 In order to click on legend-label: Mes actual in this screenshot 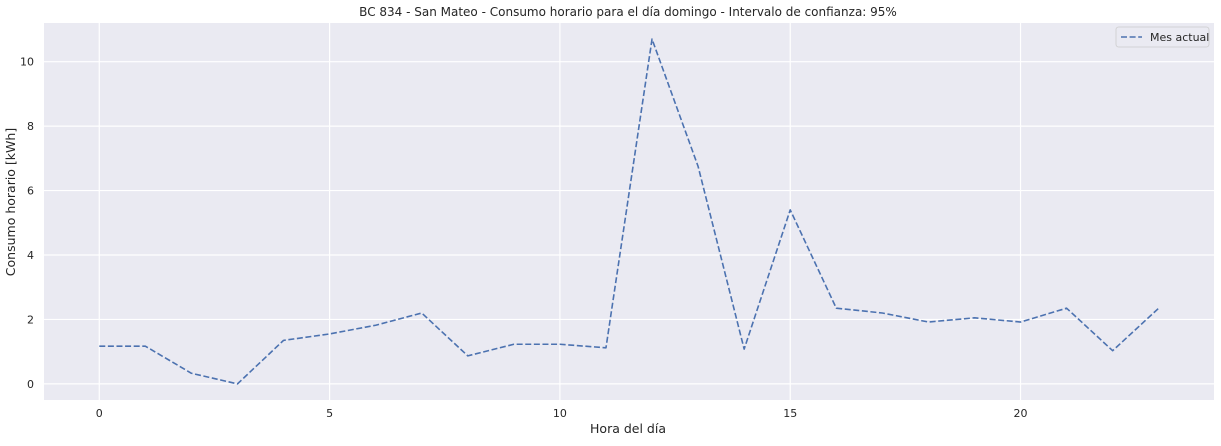, I will do `click(1179, 37)`.